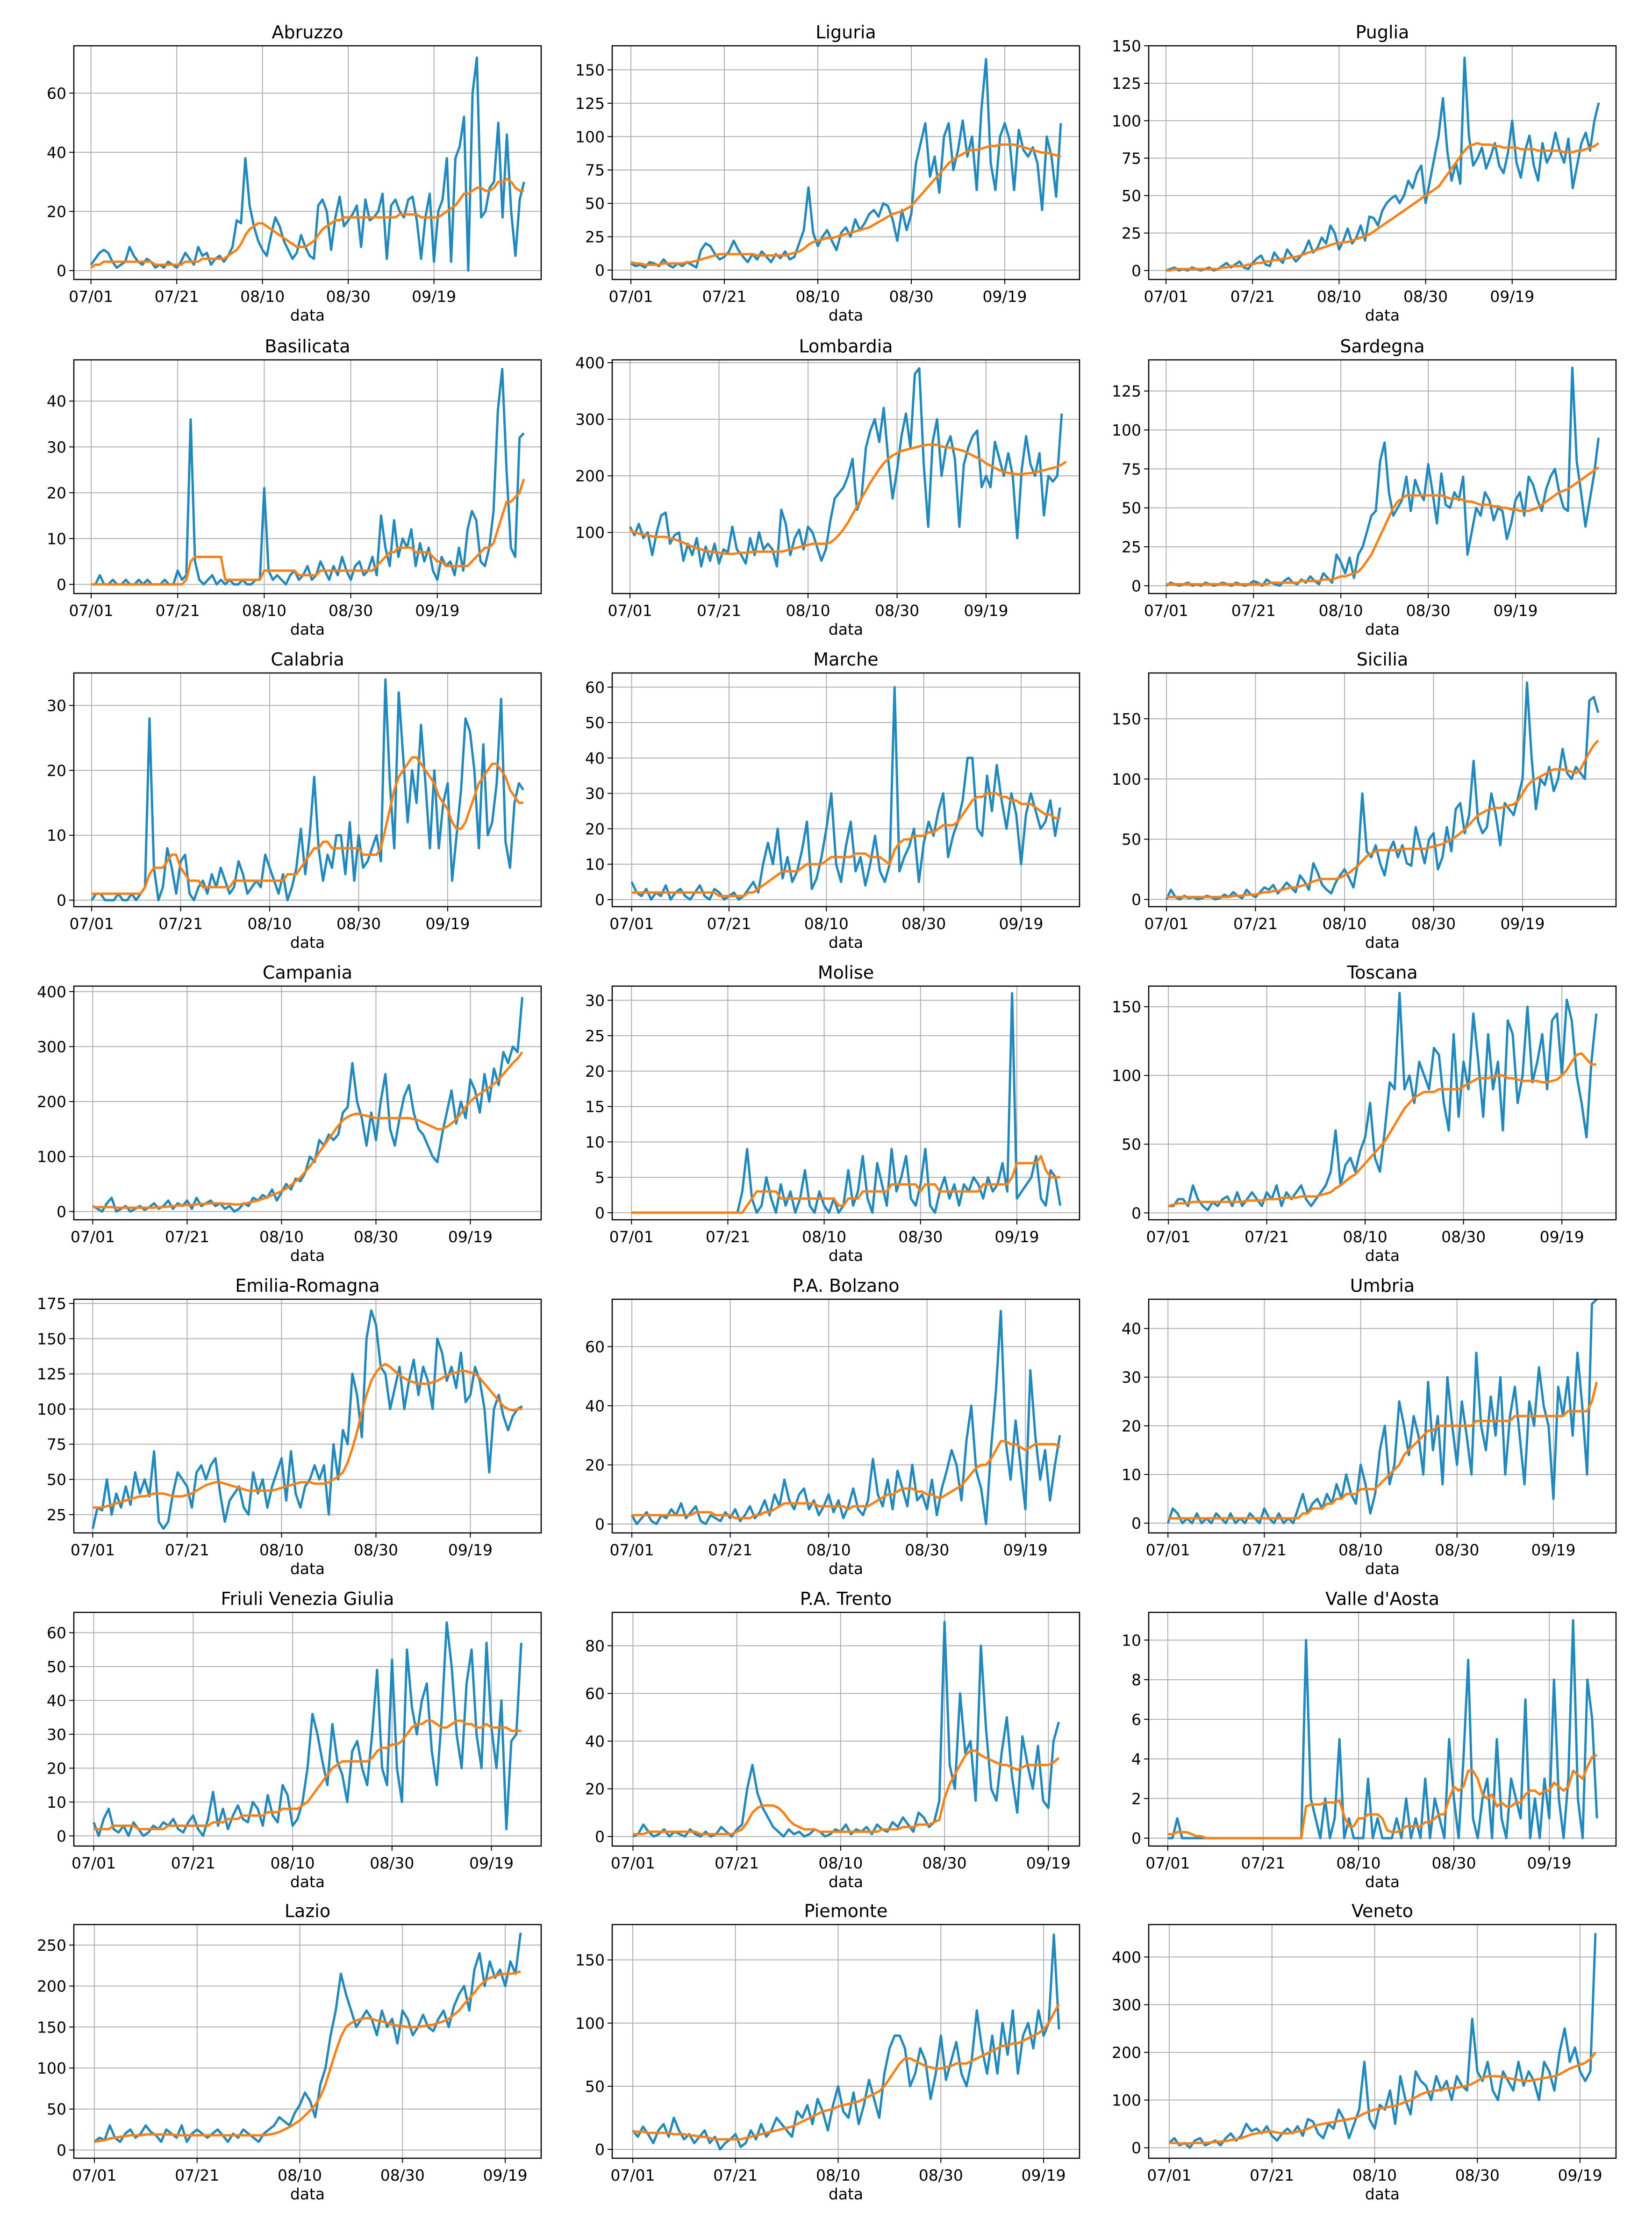 The height and width of the screenshot is (2226, 1652). I want to click on y-tick-label: 40, so click(1131, 1329).